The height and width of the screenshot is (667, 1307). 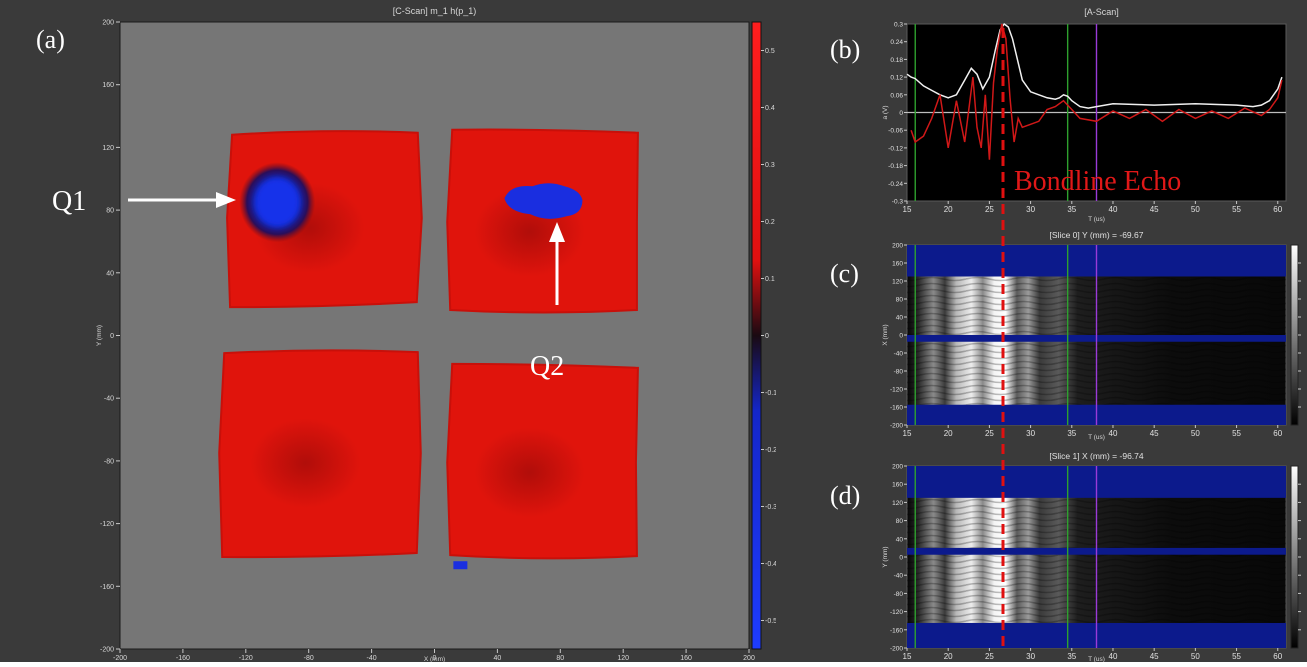 What do you see at coordinates (900, 539) in the screenshot?
I see `slice-1-y-tick-label: 40` at bounding box center [900, 539].